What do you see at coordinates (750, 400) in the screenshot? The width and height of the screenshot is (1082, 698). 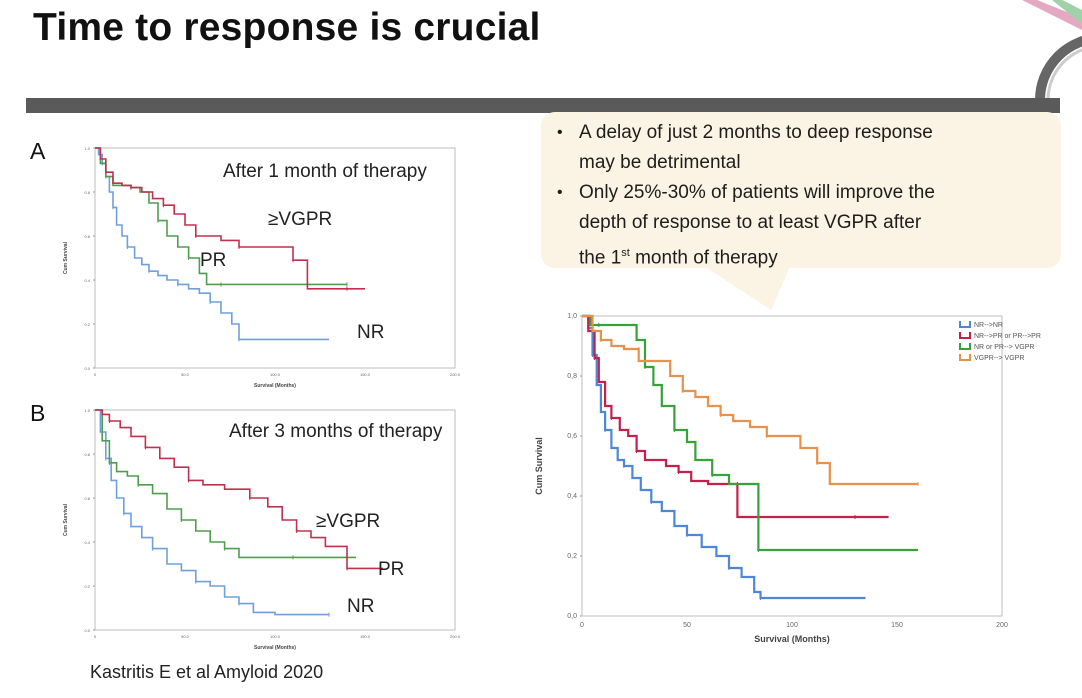 I see `series-vgpr-vgpr` at bounding box center [750, 400].